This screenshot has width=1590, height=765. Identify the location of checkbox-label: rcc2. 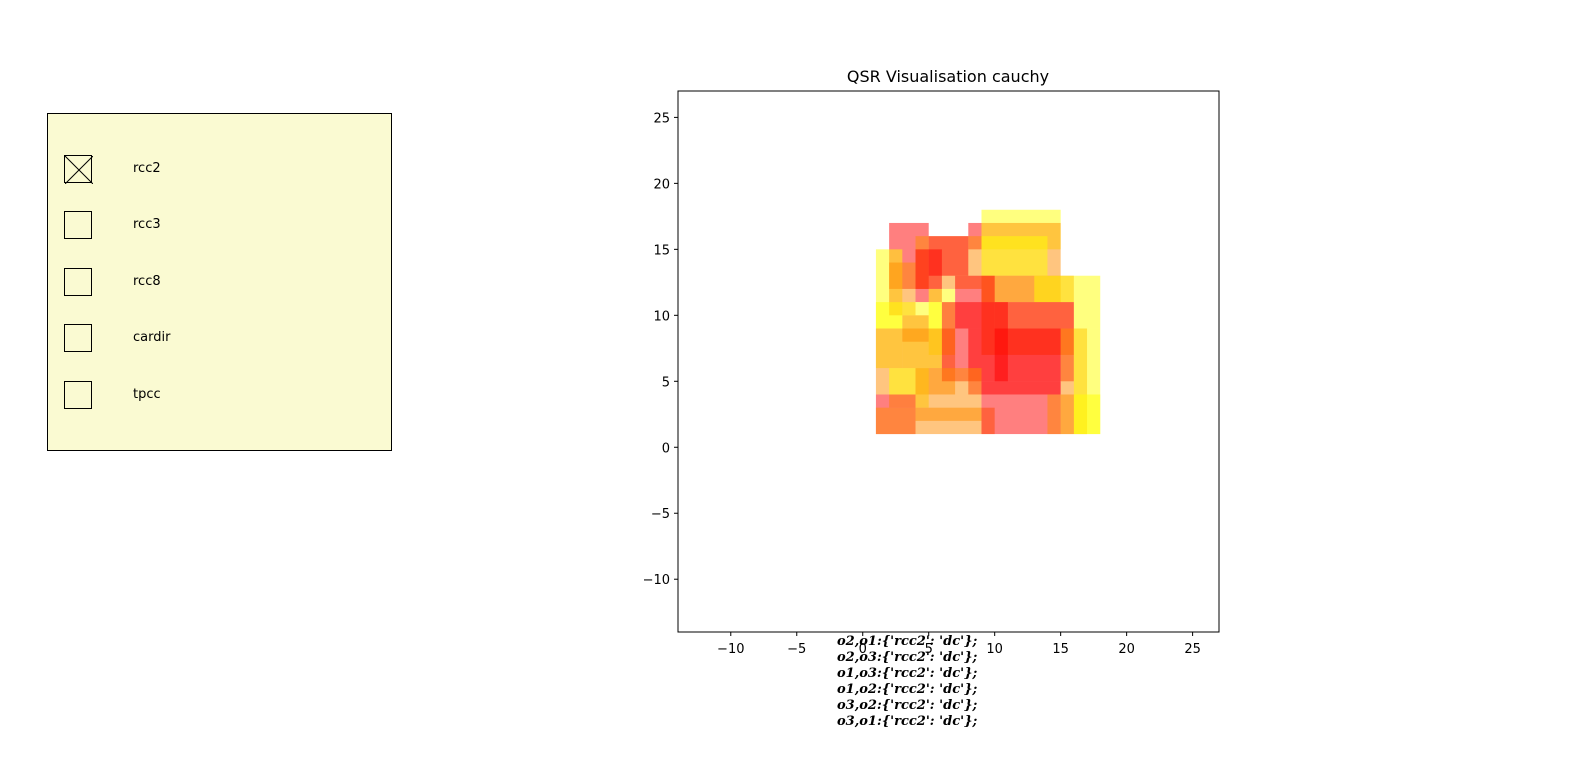
(147, 168).